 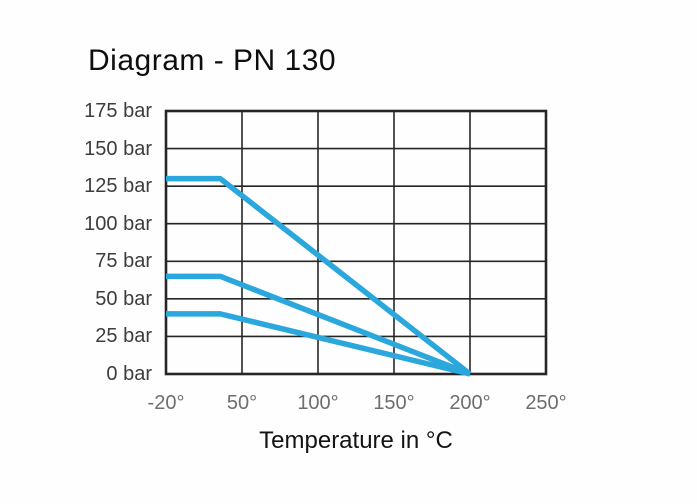 I want to click on x-tick-label: -20°, so click(x=166, y=403).